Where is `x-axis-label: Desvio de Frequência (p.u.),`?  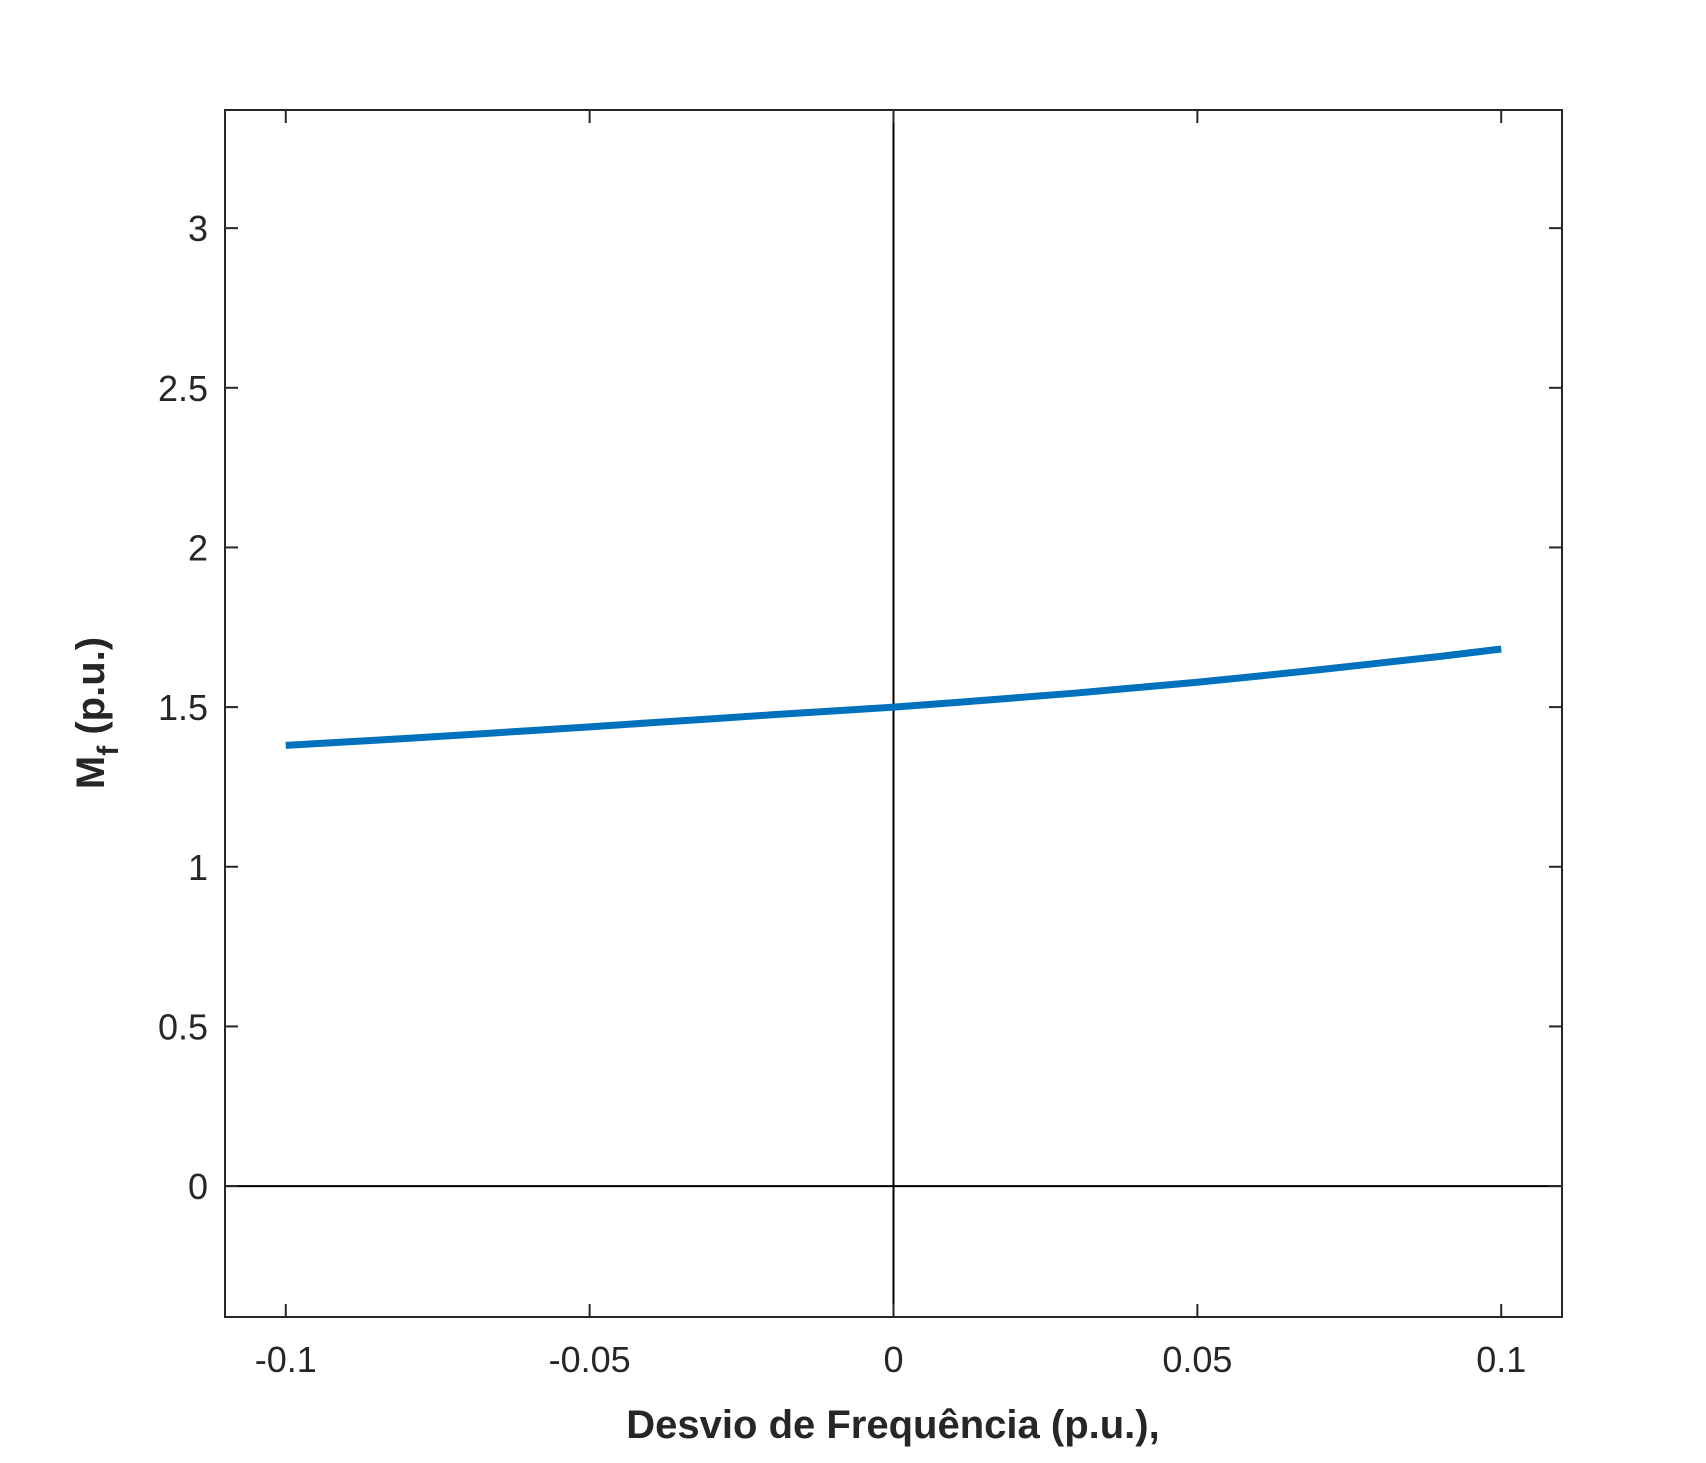
x-axis-label: Desvio de Frequência (p.u.), is located at coordinates (892, 1425).